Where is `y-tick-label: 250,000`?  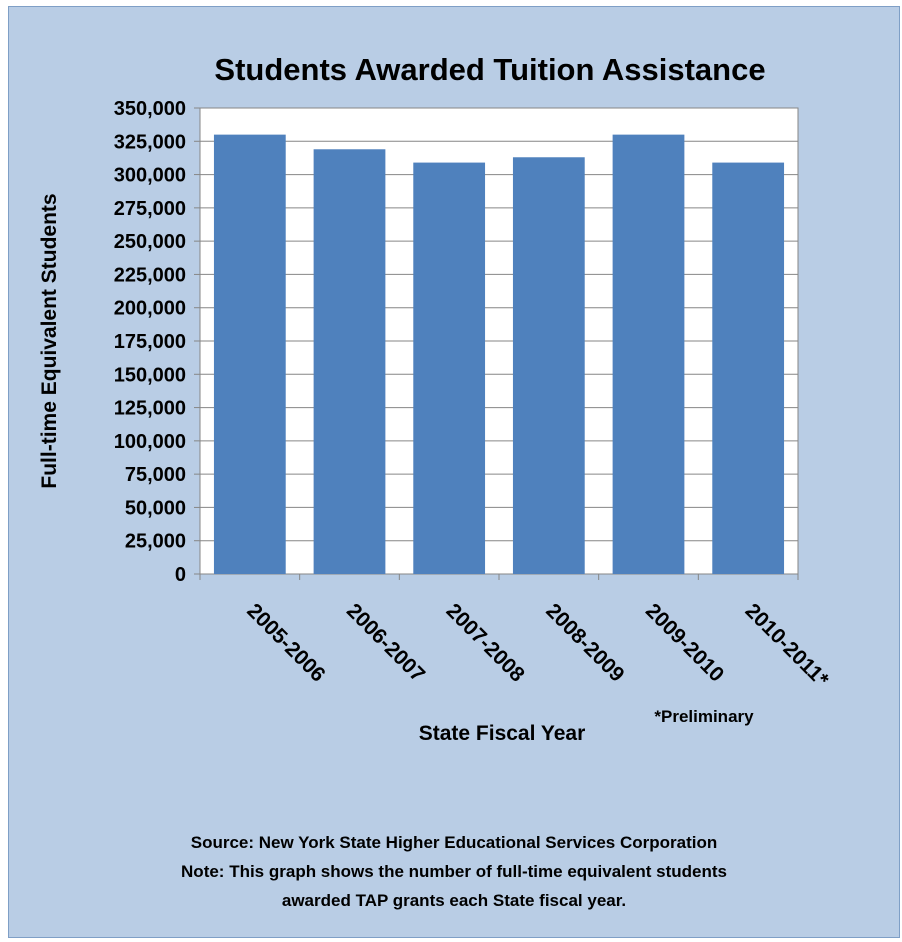
y-tick-label: 250,000 is located at coordinates (150, 242).